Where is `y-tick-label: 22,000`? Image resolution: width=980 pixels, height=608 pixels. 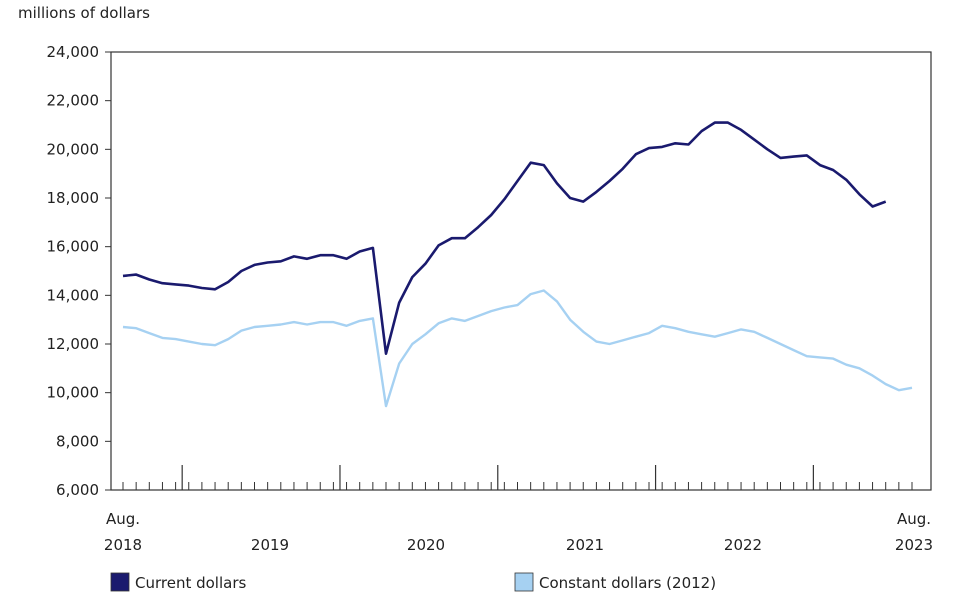
y-tick-label: 22,000 is located at coordinates (73, 101).